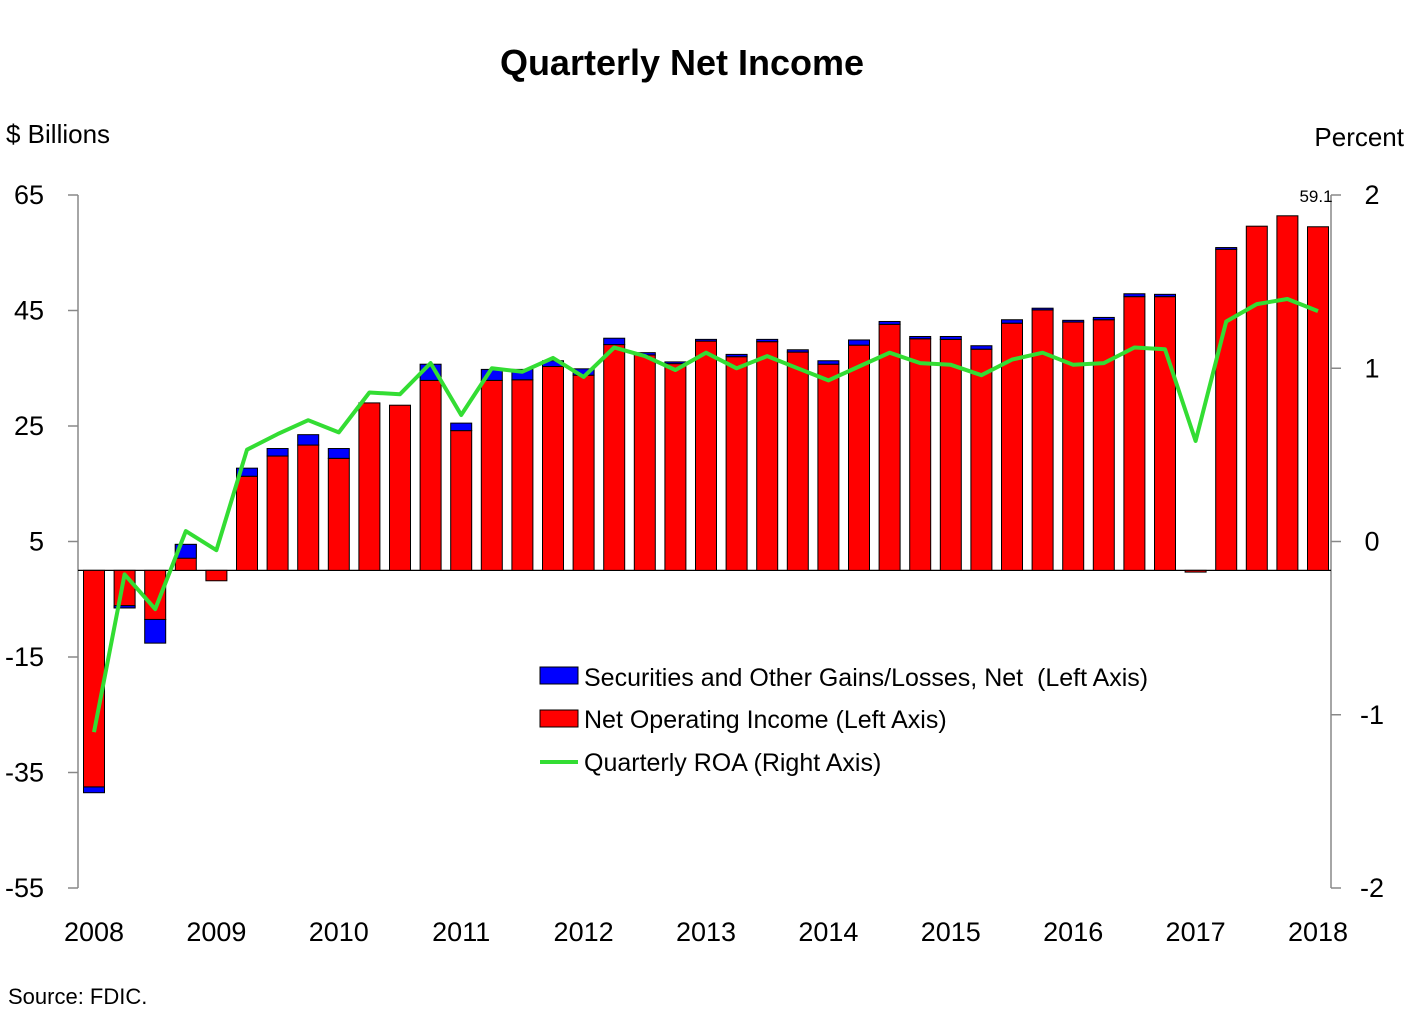  I want to click on left-tick-label: -35, so click(24, 773).